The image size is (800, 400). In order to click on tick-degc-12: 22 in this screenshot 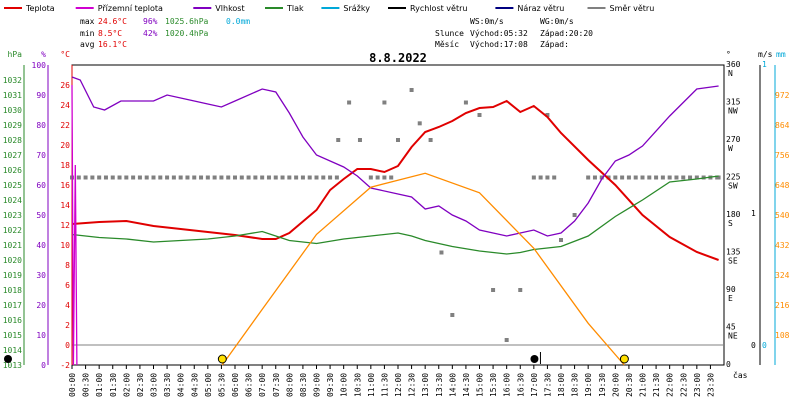, I will do `click(65, 125)`.